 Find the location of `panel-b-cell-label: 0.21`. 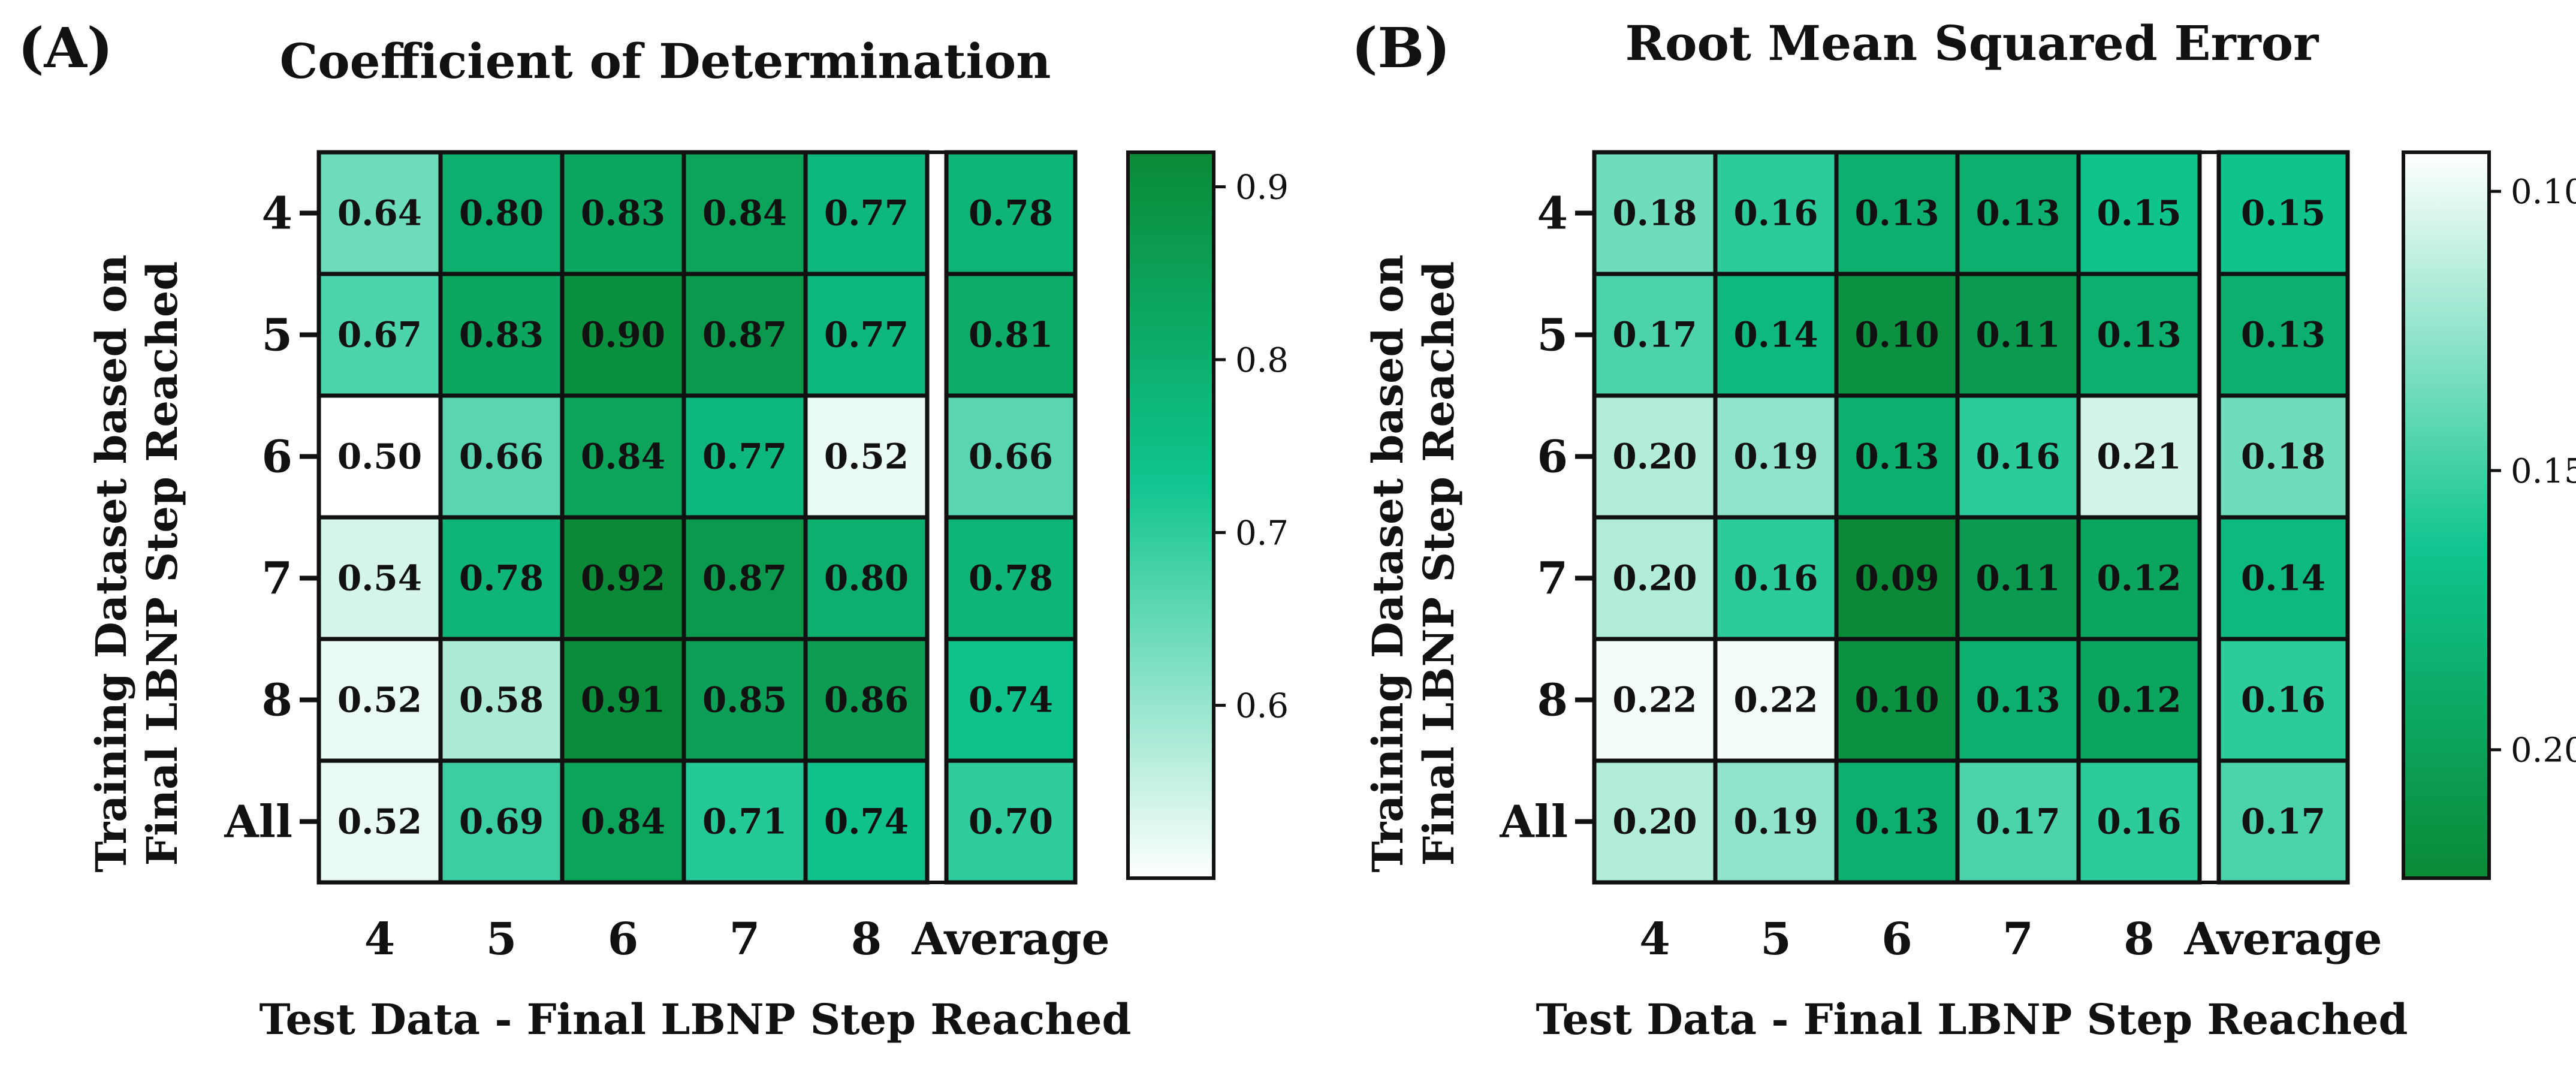

panel-b-cell-label: 0.21 is located at coordinates (2139, 456).